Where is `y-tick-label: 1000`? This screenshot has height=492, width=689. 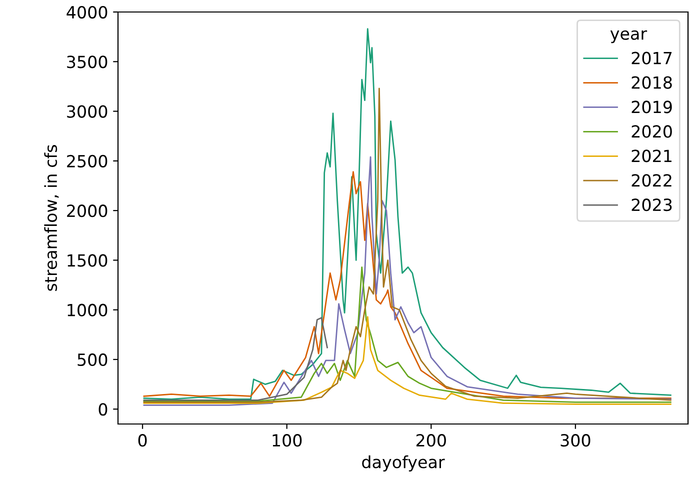
y-tick-label: 1000 is located at coordinates (88, 310).